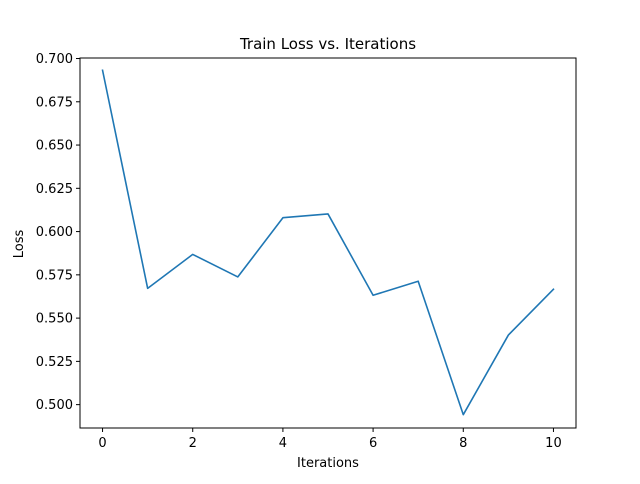 This screenshot has height=484, width=640. I want to click on x-tick-label: 10, so click(553, 443).